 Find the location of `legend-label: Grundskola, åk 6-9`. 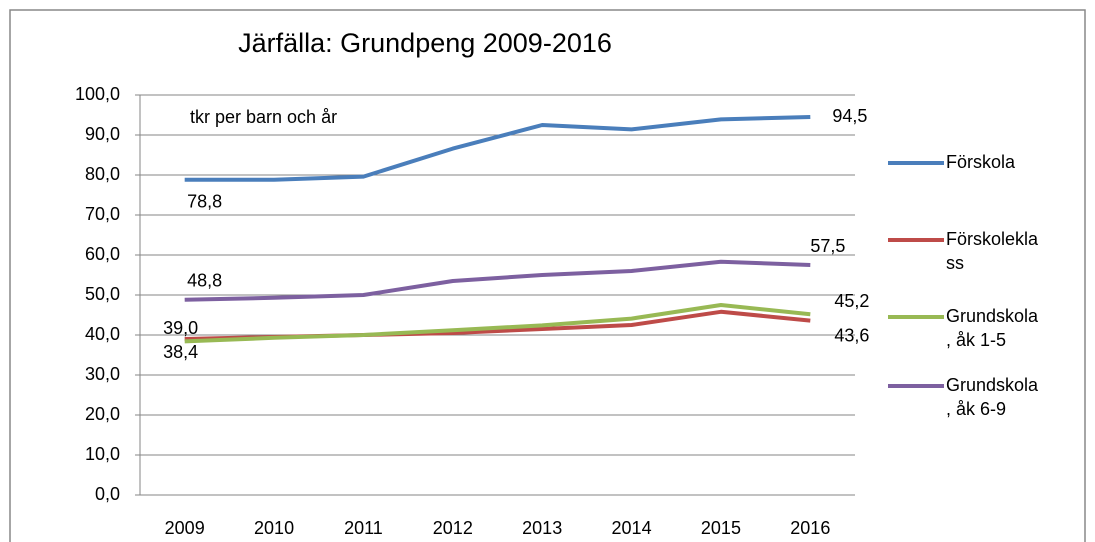

legend-label: Grundskola, åk 6-9 is located at coordinates (992, 397).